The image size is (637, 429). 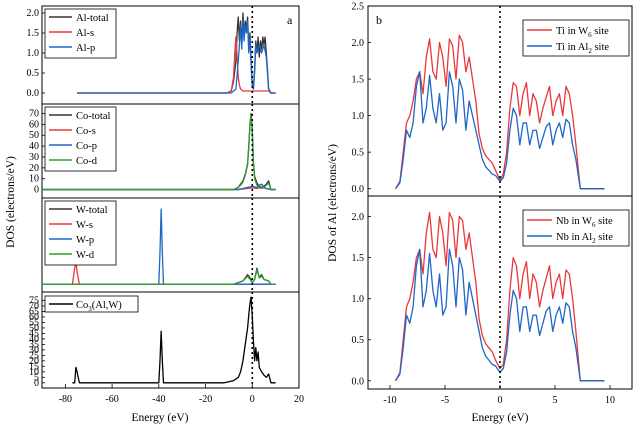 What do you see at coordinates (85, 48) in the screenshot?
I see `legend-label-al-p: Al-p` at bounding box center [85, 48].